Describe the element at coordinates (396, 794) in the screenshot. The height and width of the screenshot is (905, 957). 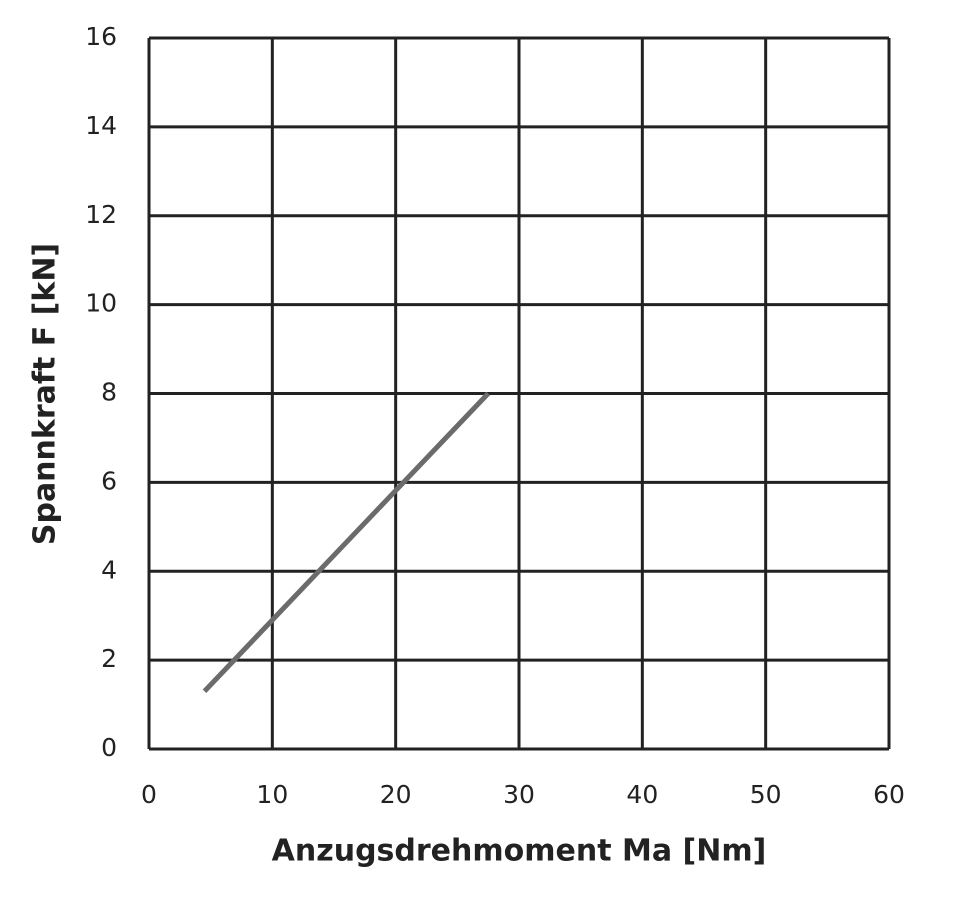
I see `x-tick-label: 20` at that location.